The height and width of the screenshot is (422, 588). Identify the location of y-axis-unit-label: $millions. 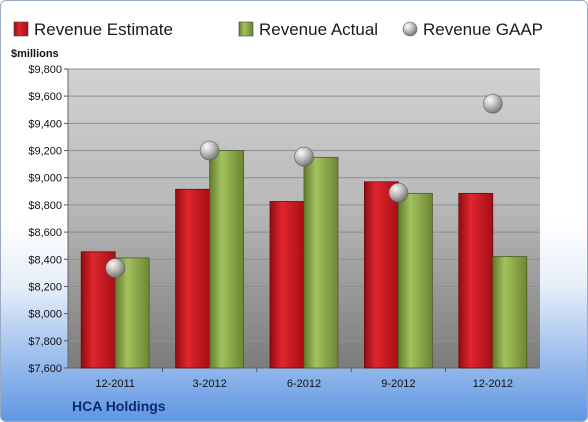
(35, 54).